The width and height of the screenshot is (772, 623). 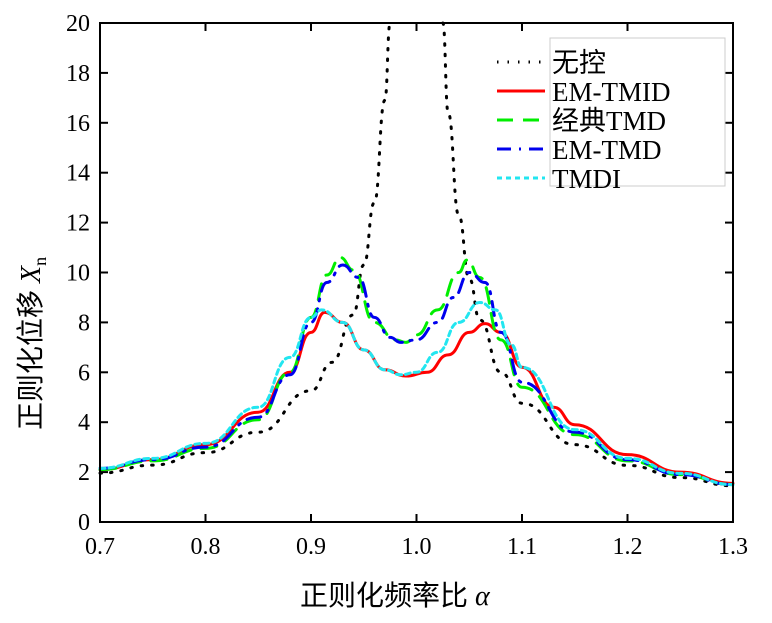 What do you see at coordinates (78, 224) in the screenshot?
I see `y-tick-label: 12` at bounding box center [78, 224].